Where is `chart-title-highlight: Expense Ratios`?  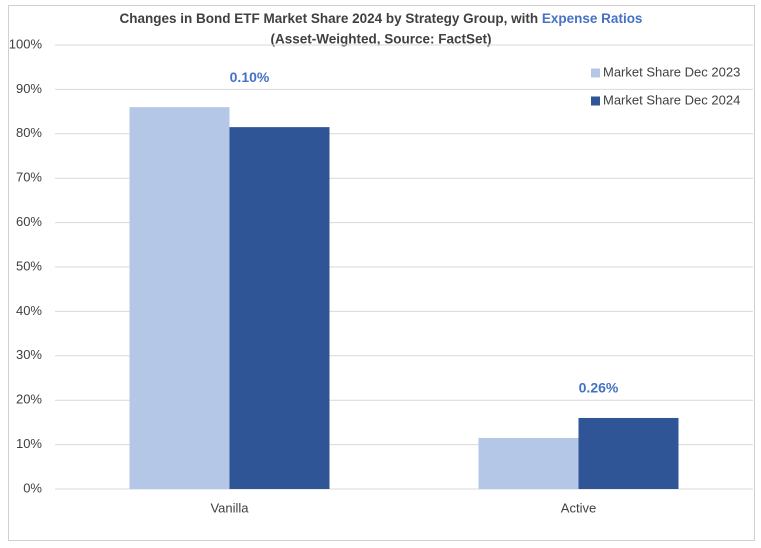
chart-title-highlight: Expense Ratios is located at coordinates (592, 18).